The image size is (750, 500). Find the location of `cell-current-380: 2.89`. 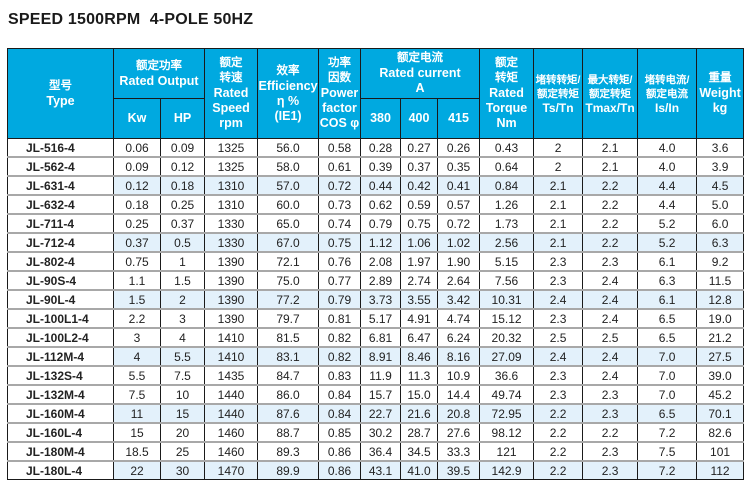

cell-current-380: 2.89 is located at coordinates (381, 281).